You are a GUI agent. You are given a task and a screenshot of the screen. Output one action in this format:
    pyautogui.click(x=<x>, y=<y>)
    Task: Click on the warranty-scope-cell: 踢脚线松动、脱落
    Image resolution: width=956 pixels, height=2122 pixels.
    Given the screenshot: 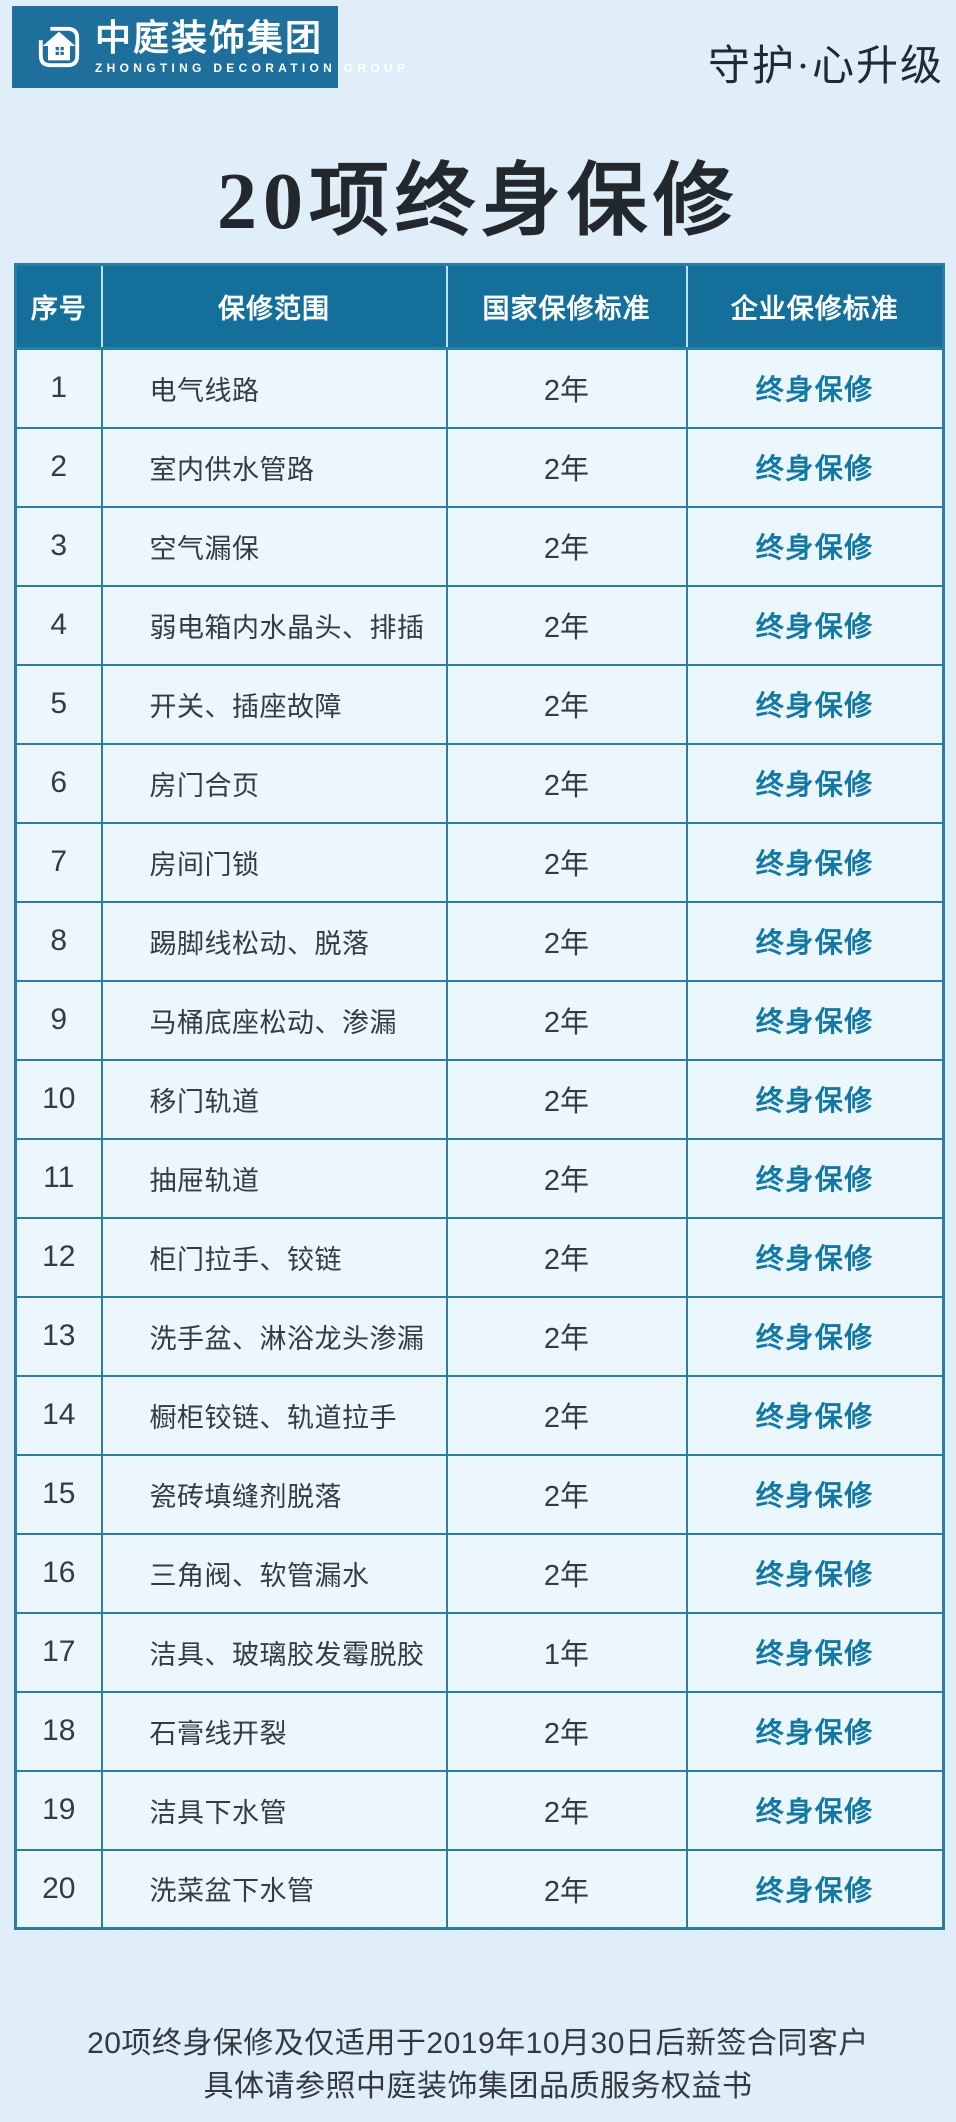 What is the action you would take?
    pyautogui.click(x=274, y=941)
    